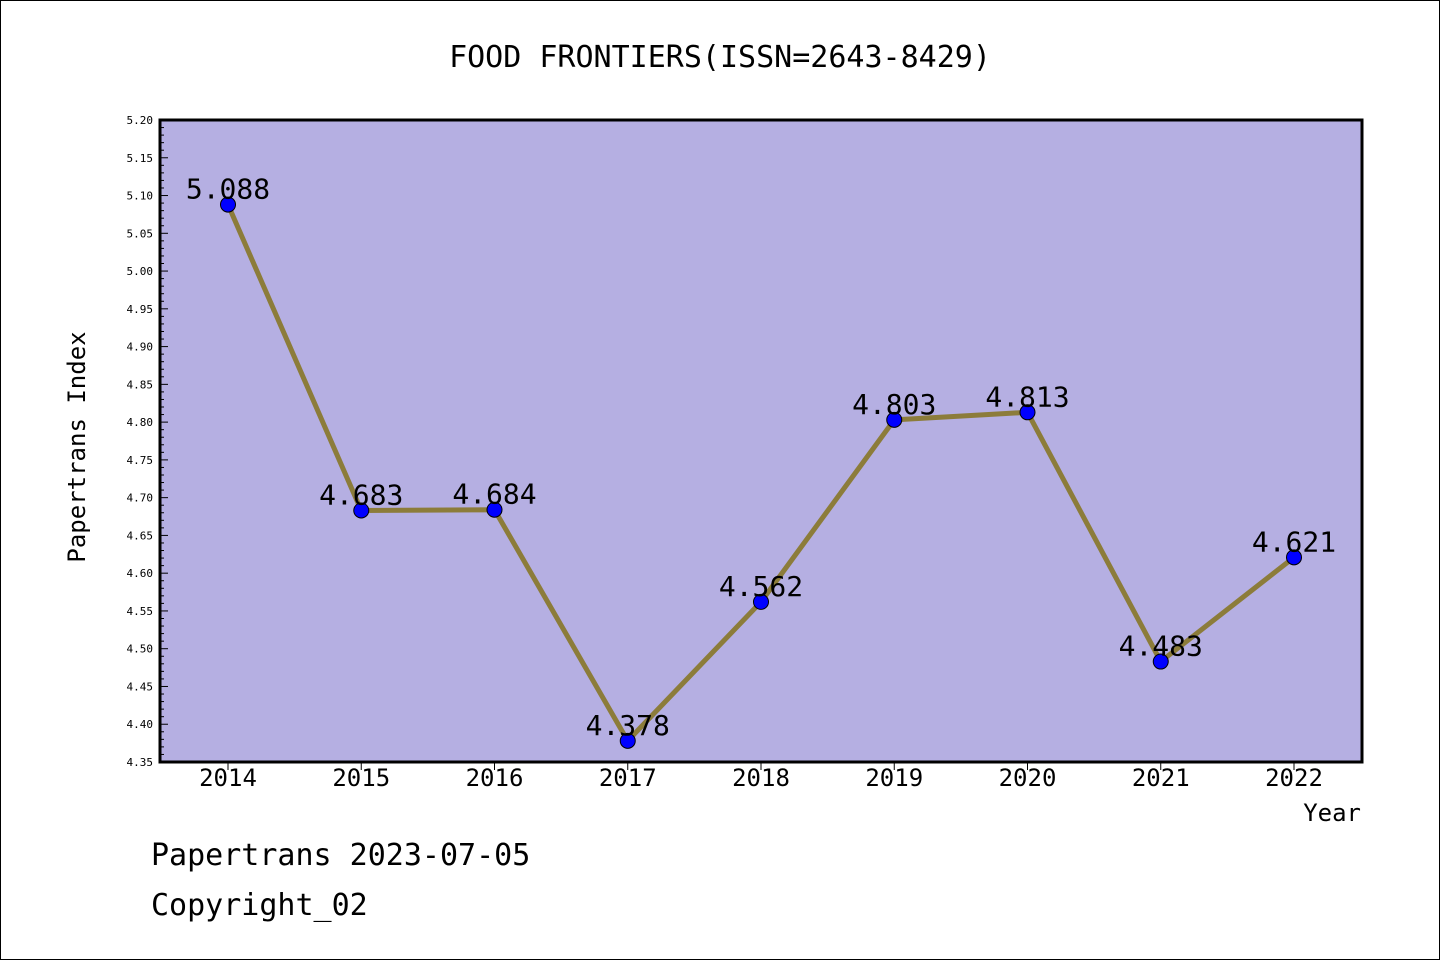 This screenshot has width=1440, height=964. Describe the element at coordinates (761, 586) in the screenshot. I see `data-label: 4.562` at that location.